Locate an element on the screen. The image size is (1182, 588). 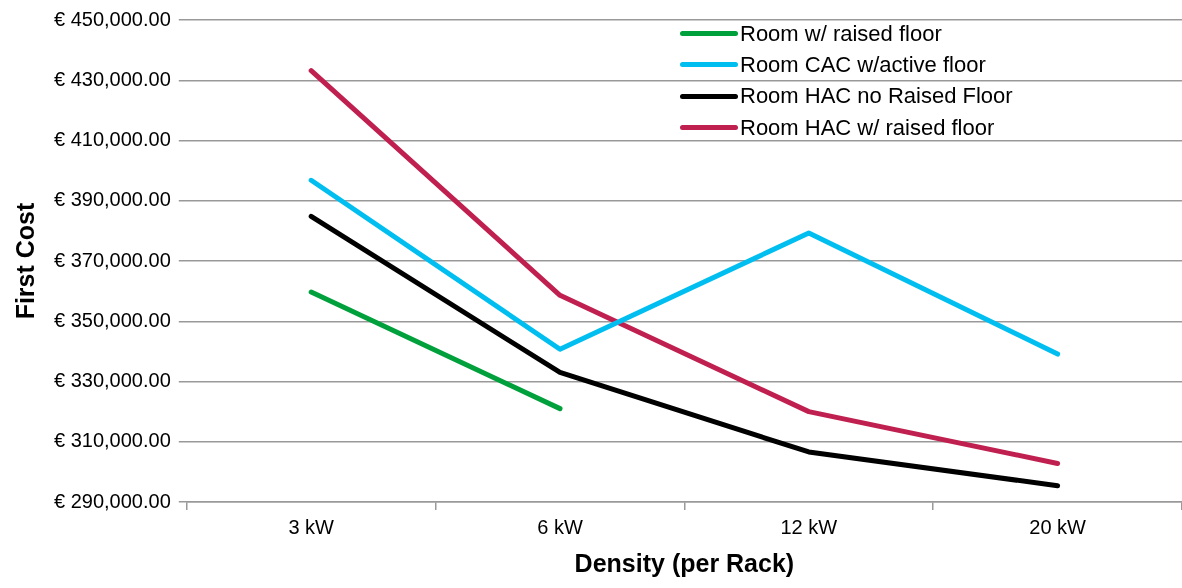
y-tick-label: € 450,000.00 is located at coordinates (112, 18).